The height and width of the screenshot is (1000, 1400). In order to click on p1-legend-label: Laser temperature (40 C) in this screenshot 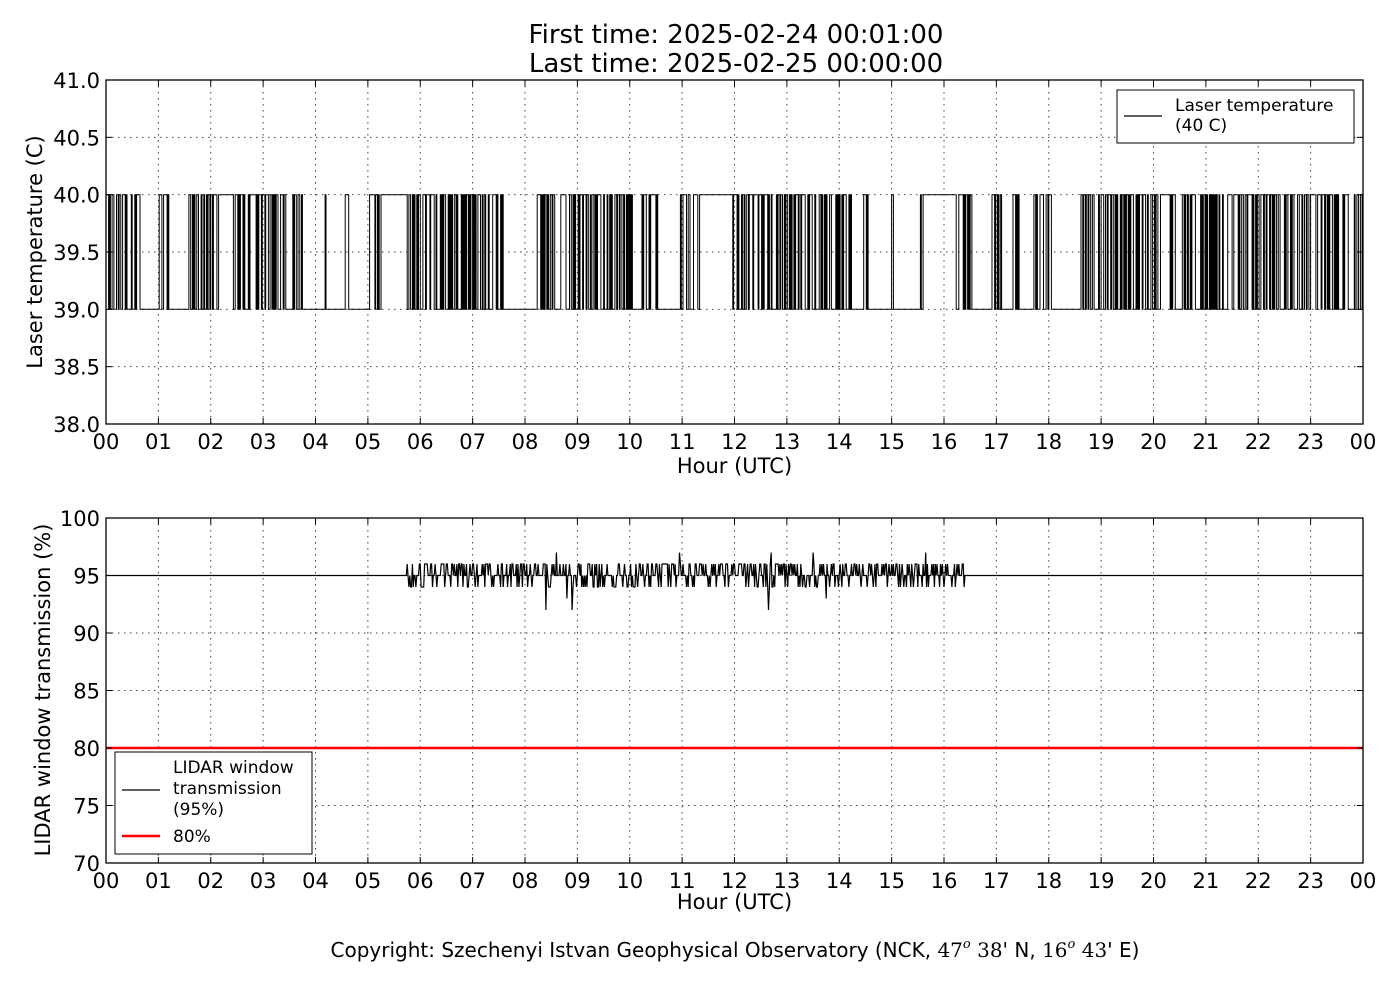, I will do `click(1257, 116)`.